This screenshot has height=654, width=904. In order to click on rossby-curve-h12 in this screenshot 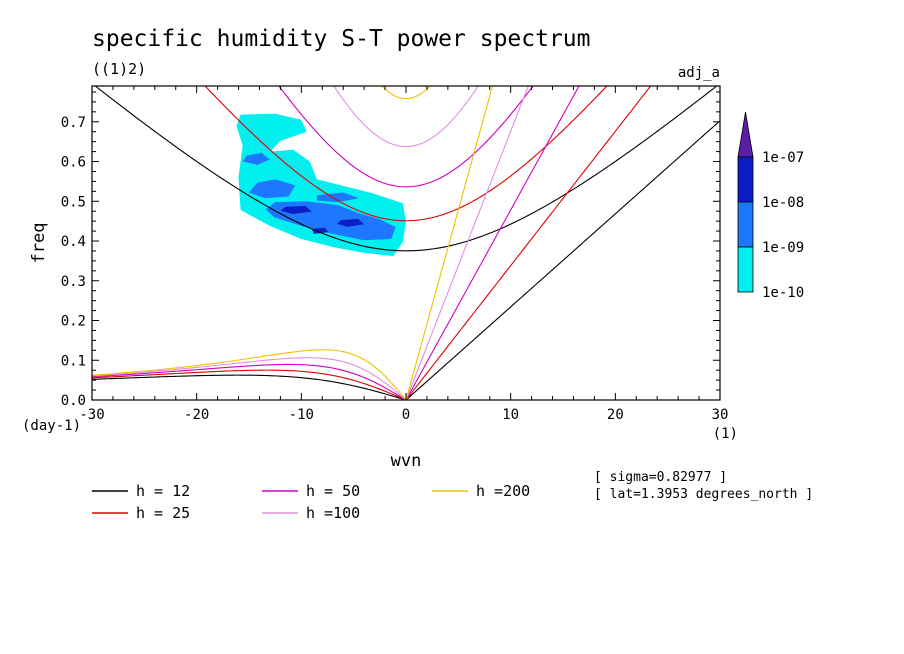, I will do `click(249, 387)`.